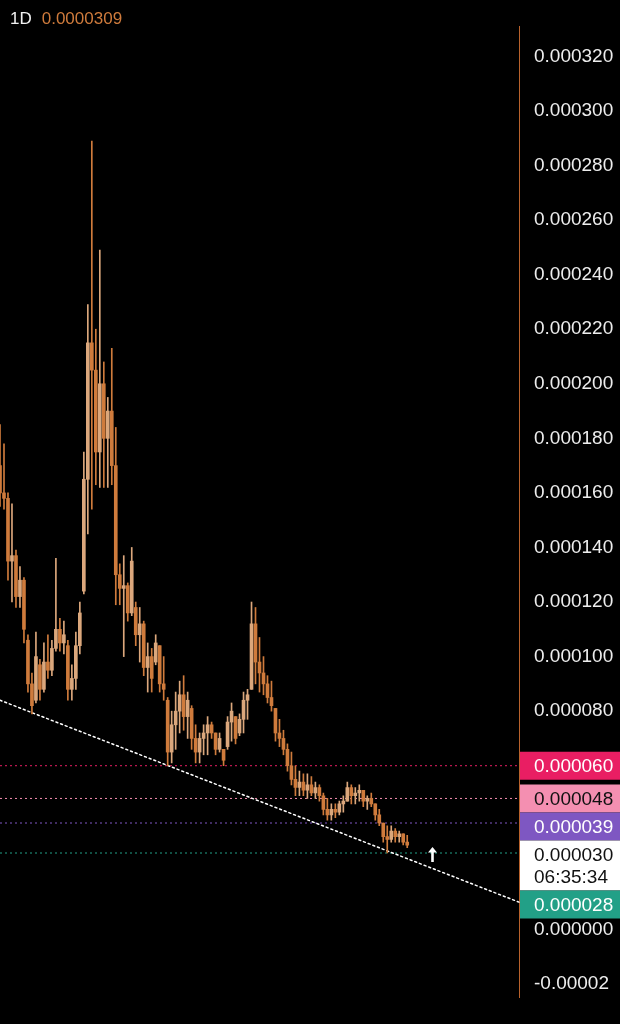 Image resolution: width=620 pixels, height=1024 pixels. Describe the element at coordinates (571, 876) in the screenshot. I see `text: 06:35:34` at that location.